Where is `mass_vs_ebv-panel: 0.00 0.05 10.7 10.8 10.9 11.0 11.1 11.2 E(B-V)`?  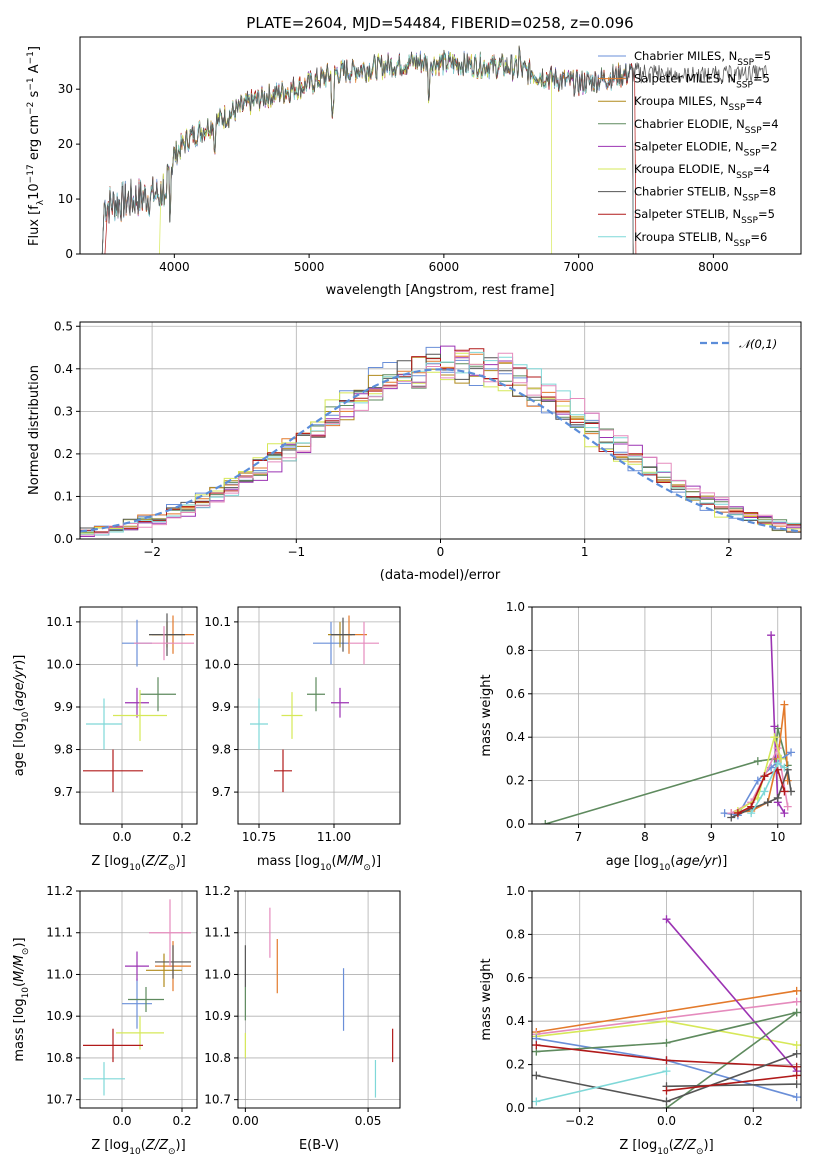
mass_vs_ebv-panel: 0.00 0.05 10.7 10.8 10.9 11.0 11.1 11.2 E(B-V) is located at coordinates (302, 1018).